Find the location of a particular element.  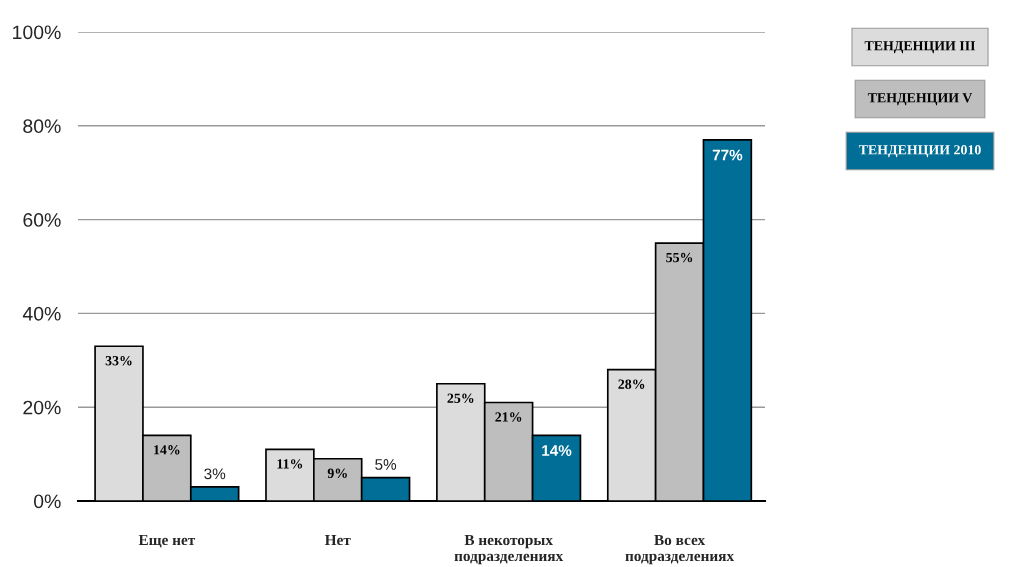

x-tick-label: Во всех подразделениях is located at coordinates (680, 549).